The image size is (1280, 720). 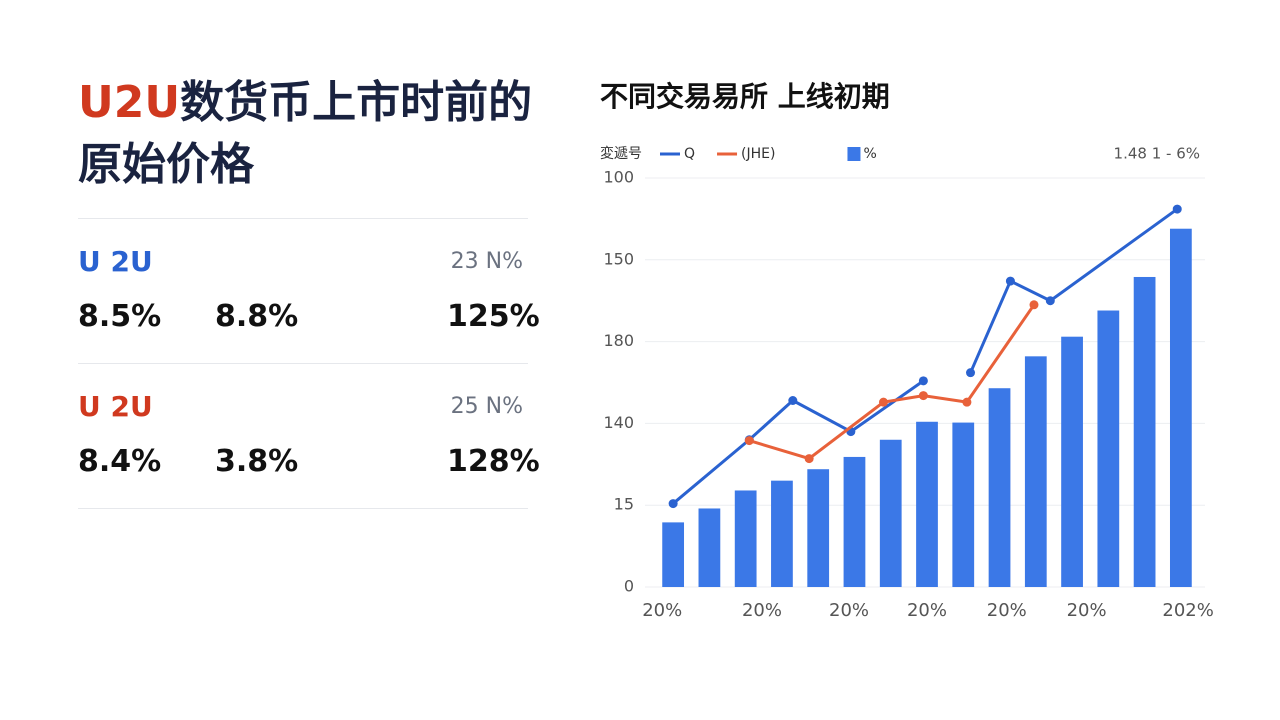 What do you see at coordinates (129, 102) in the screenshot?
I see `title-highlight: U2U` at bounding box center [129, 102].